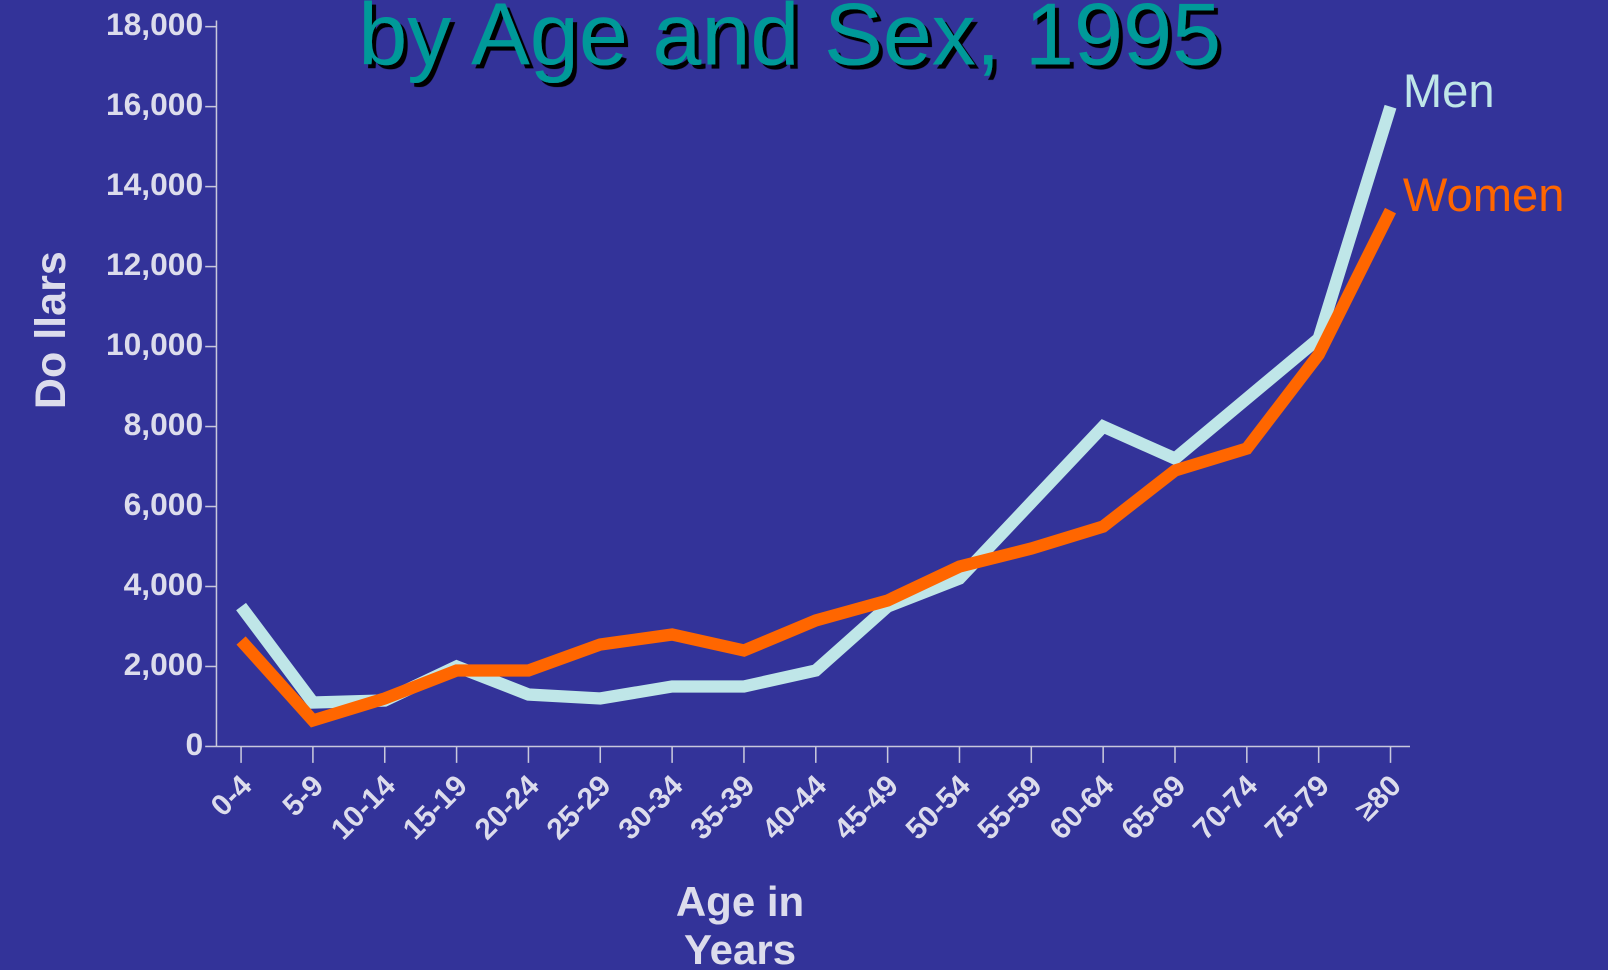 This screenshot has width=1608, height=970. What do you see at coordinates (1009, 807) in the screenshot?
I see `x-tick-label: 55-59` at bounding box center [1009, 807].